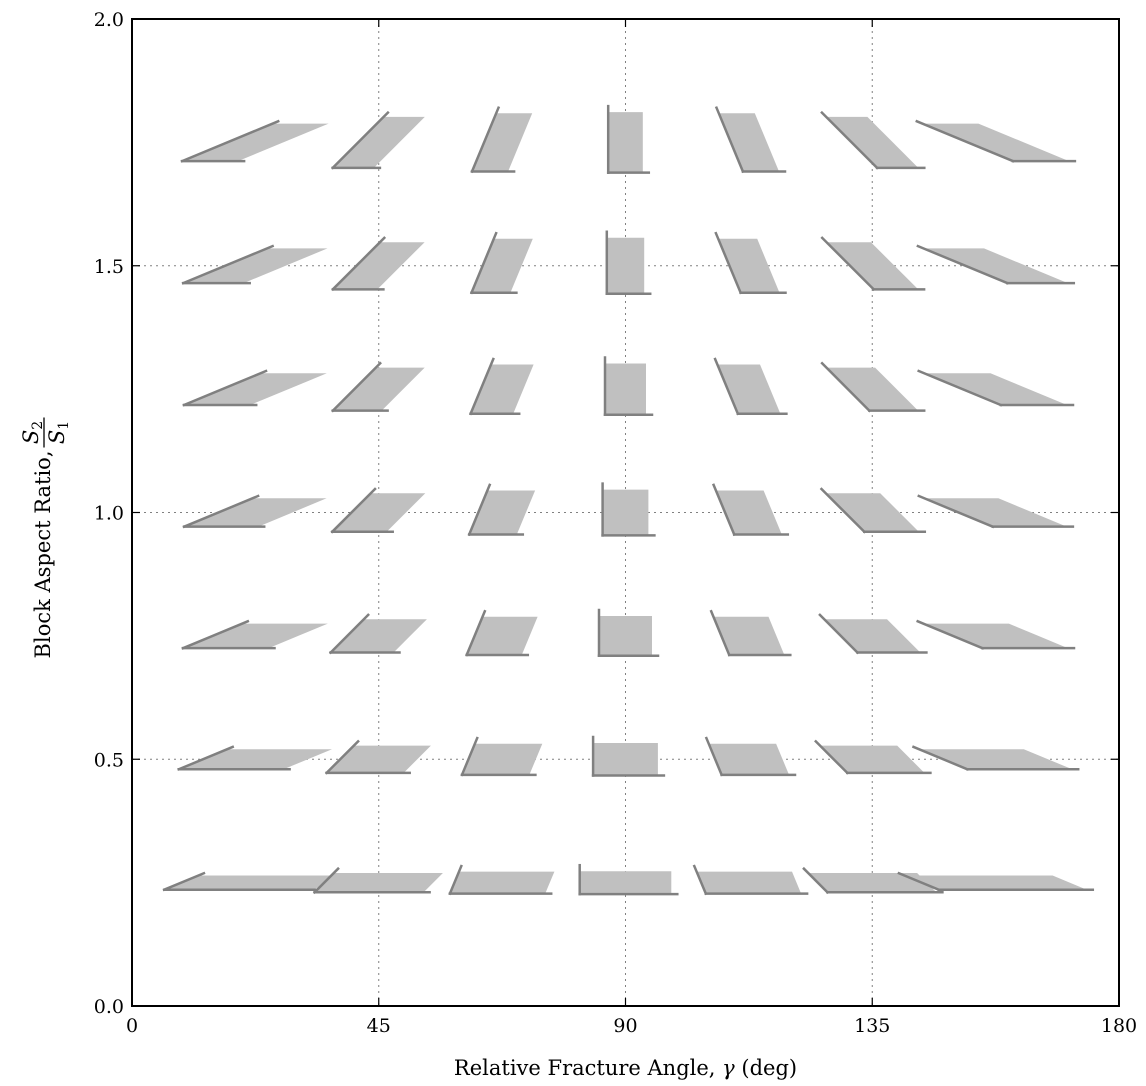  What do you see at coordinates (132, 1026) in the screenshot?
I see `x-tick-label: 0` at bounding box center [132, 1026].